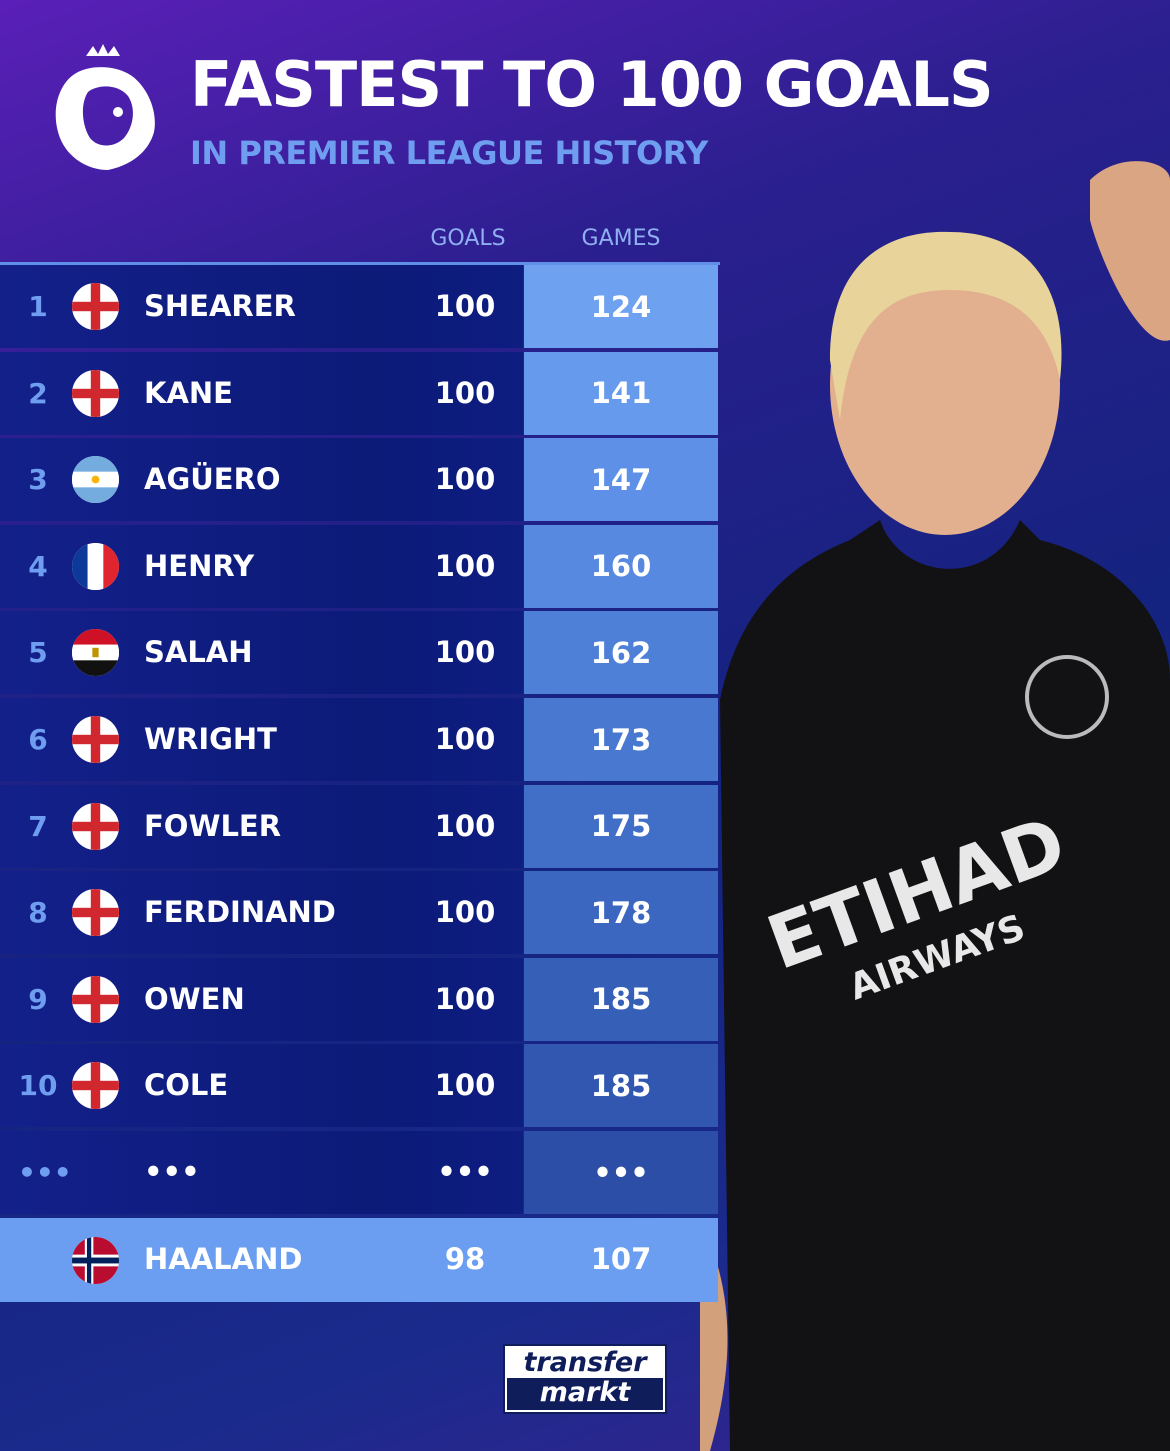 This screenshot has height=1451, width=1170. What do you see at coordinates (621, 306) in the screenshot?
I see `games-value: 124` at bounding box center [621, 306].